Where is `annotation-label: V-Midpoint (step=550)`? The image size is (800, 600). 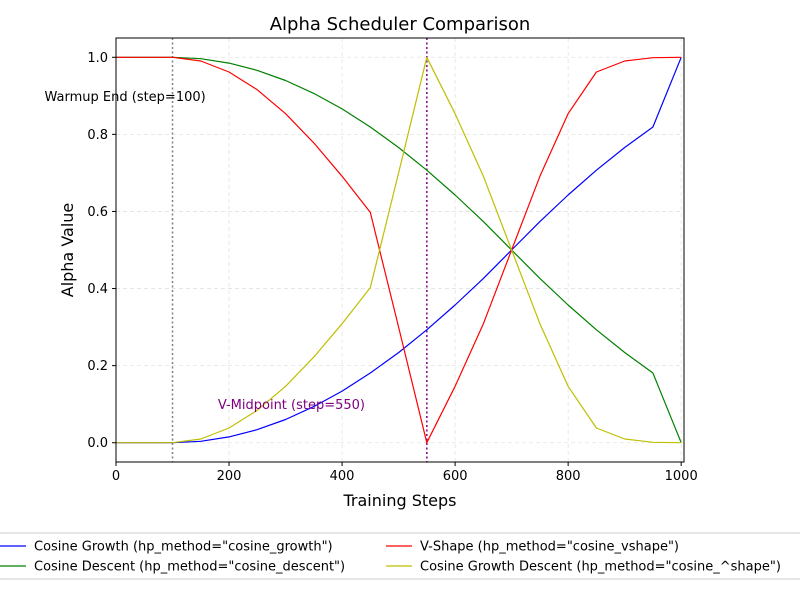
annotation-label: V-Midpoint (step=550) is located at coordinates (291, 405).